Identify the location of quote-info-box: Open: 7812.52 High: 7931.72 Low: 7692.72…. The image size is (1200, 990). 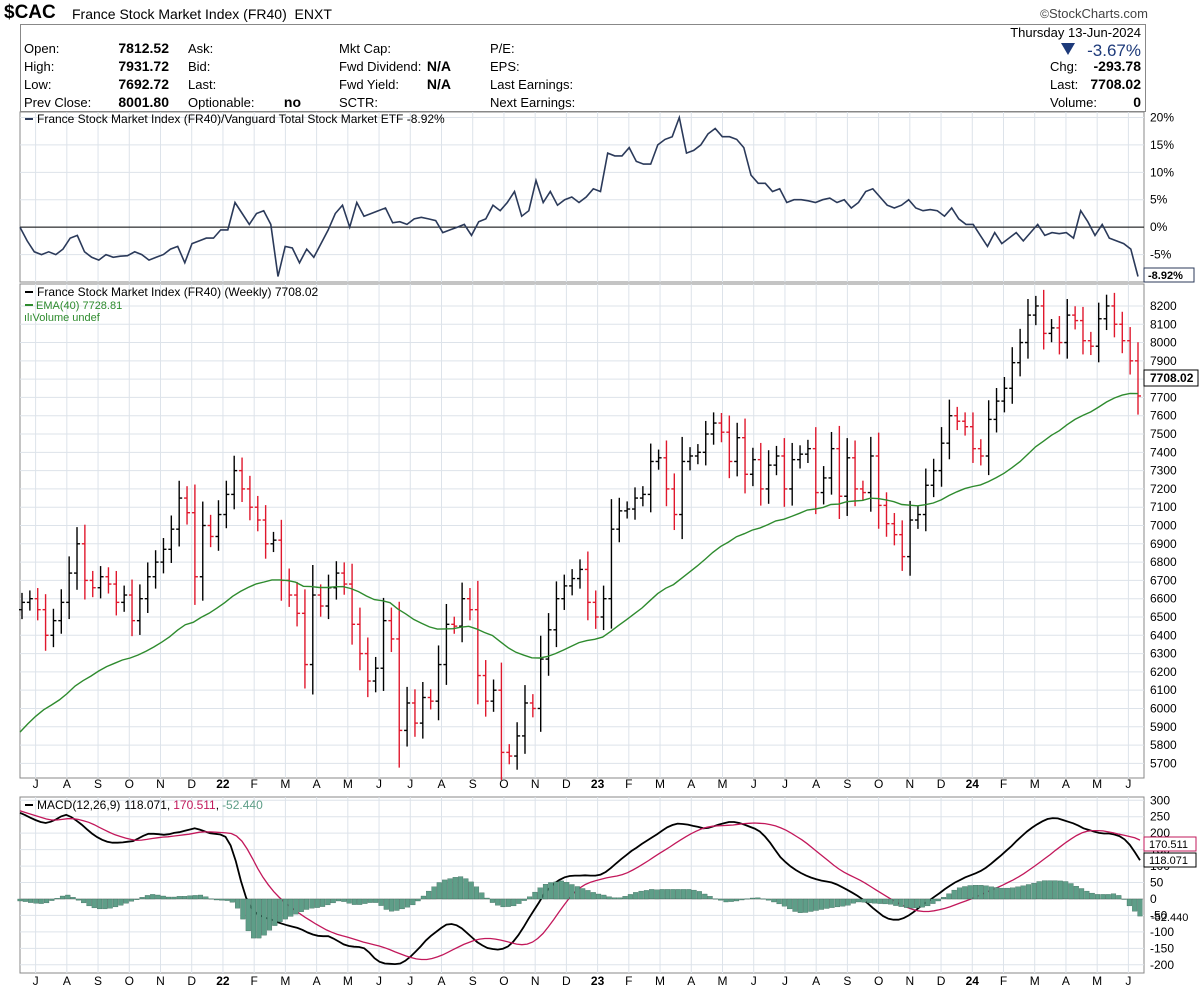
(583, 68).